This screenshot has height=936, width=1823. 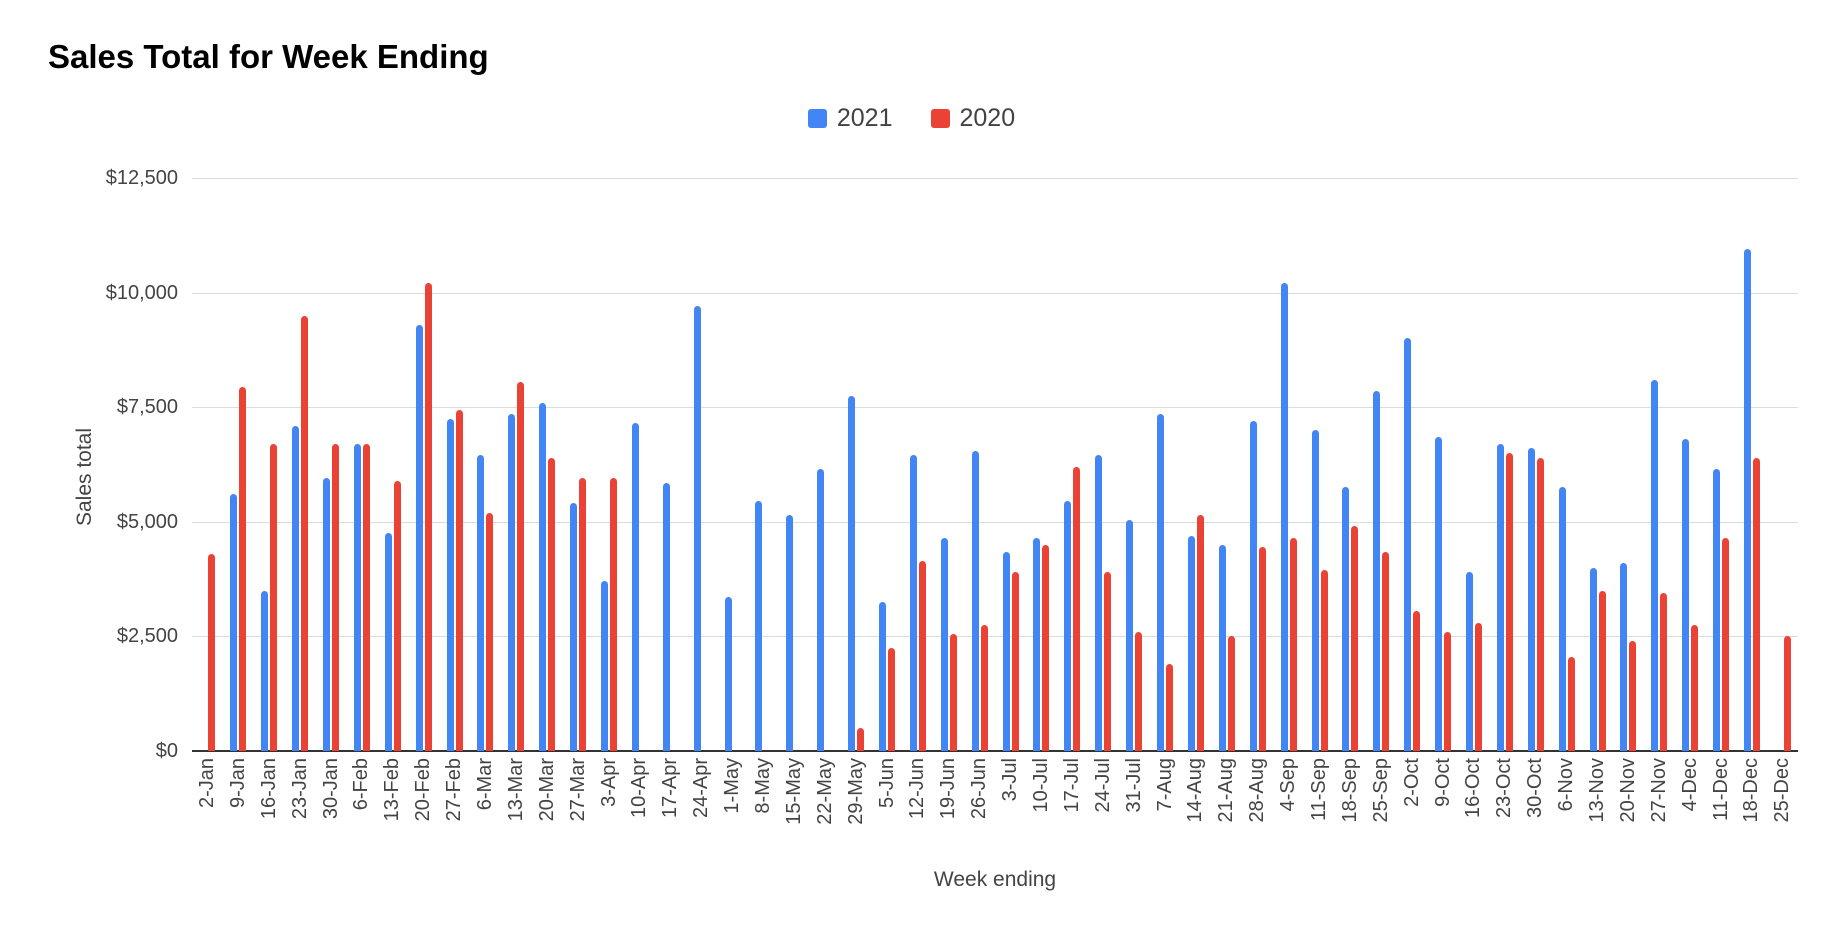 What do you see at coordinates (883, 676) in the screenshot?
I see `bar-2021-5-Jun` at bounding box center [883, 676].